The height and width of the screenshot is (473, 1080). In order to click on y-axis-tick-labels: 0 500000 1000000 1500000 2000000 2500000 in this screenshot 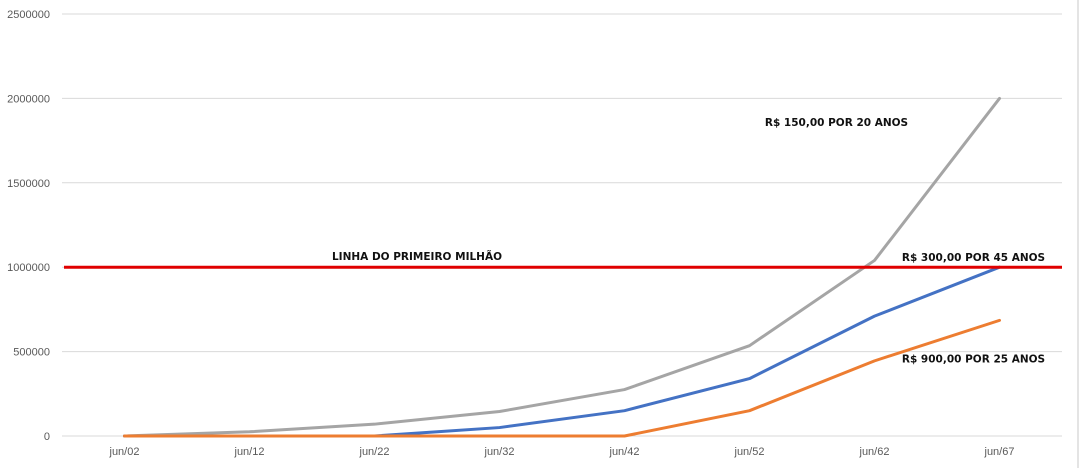, I will do `click(28, 226)`.